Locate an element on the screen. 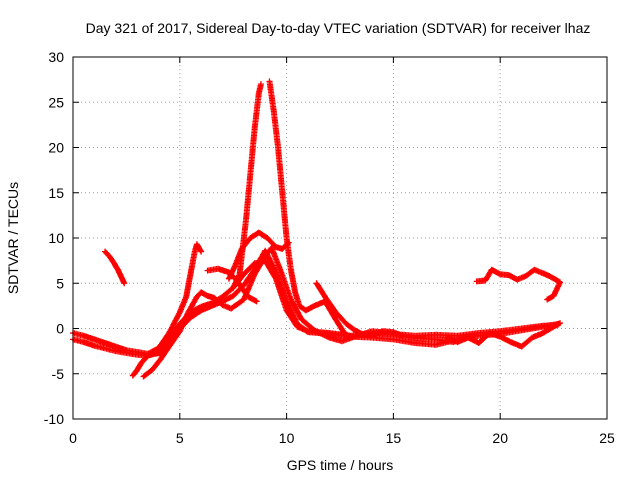  x-tick-label: 15 is located at coordinates (394, 438).